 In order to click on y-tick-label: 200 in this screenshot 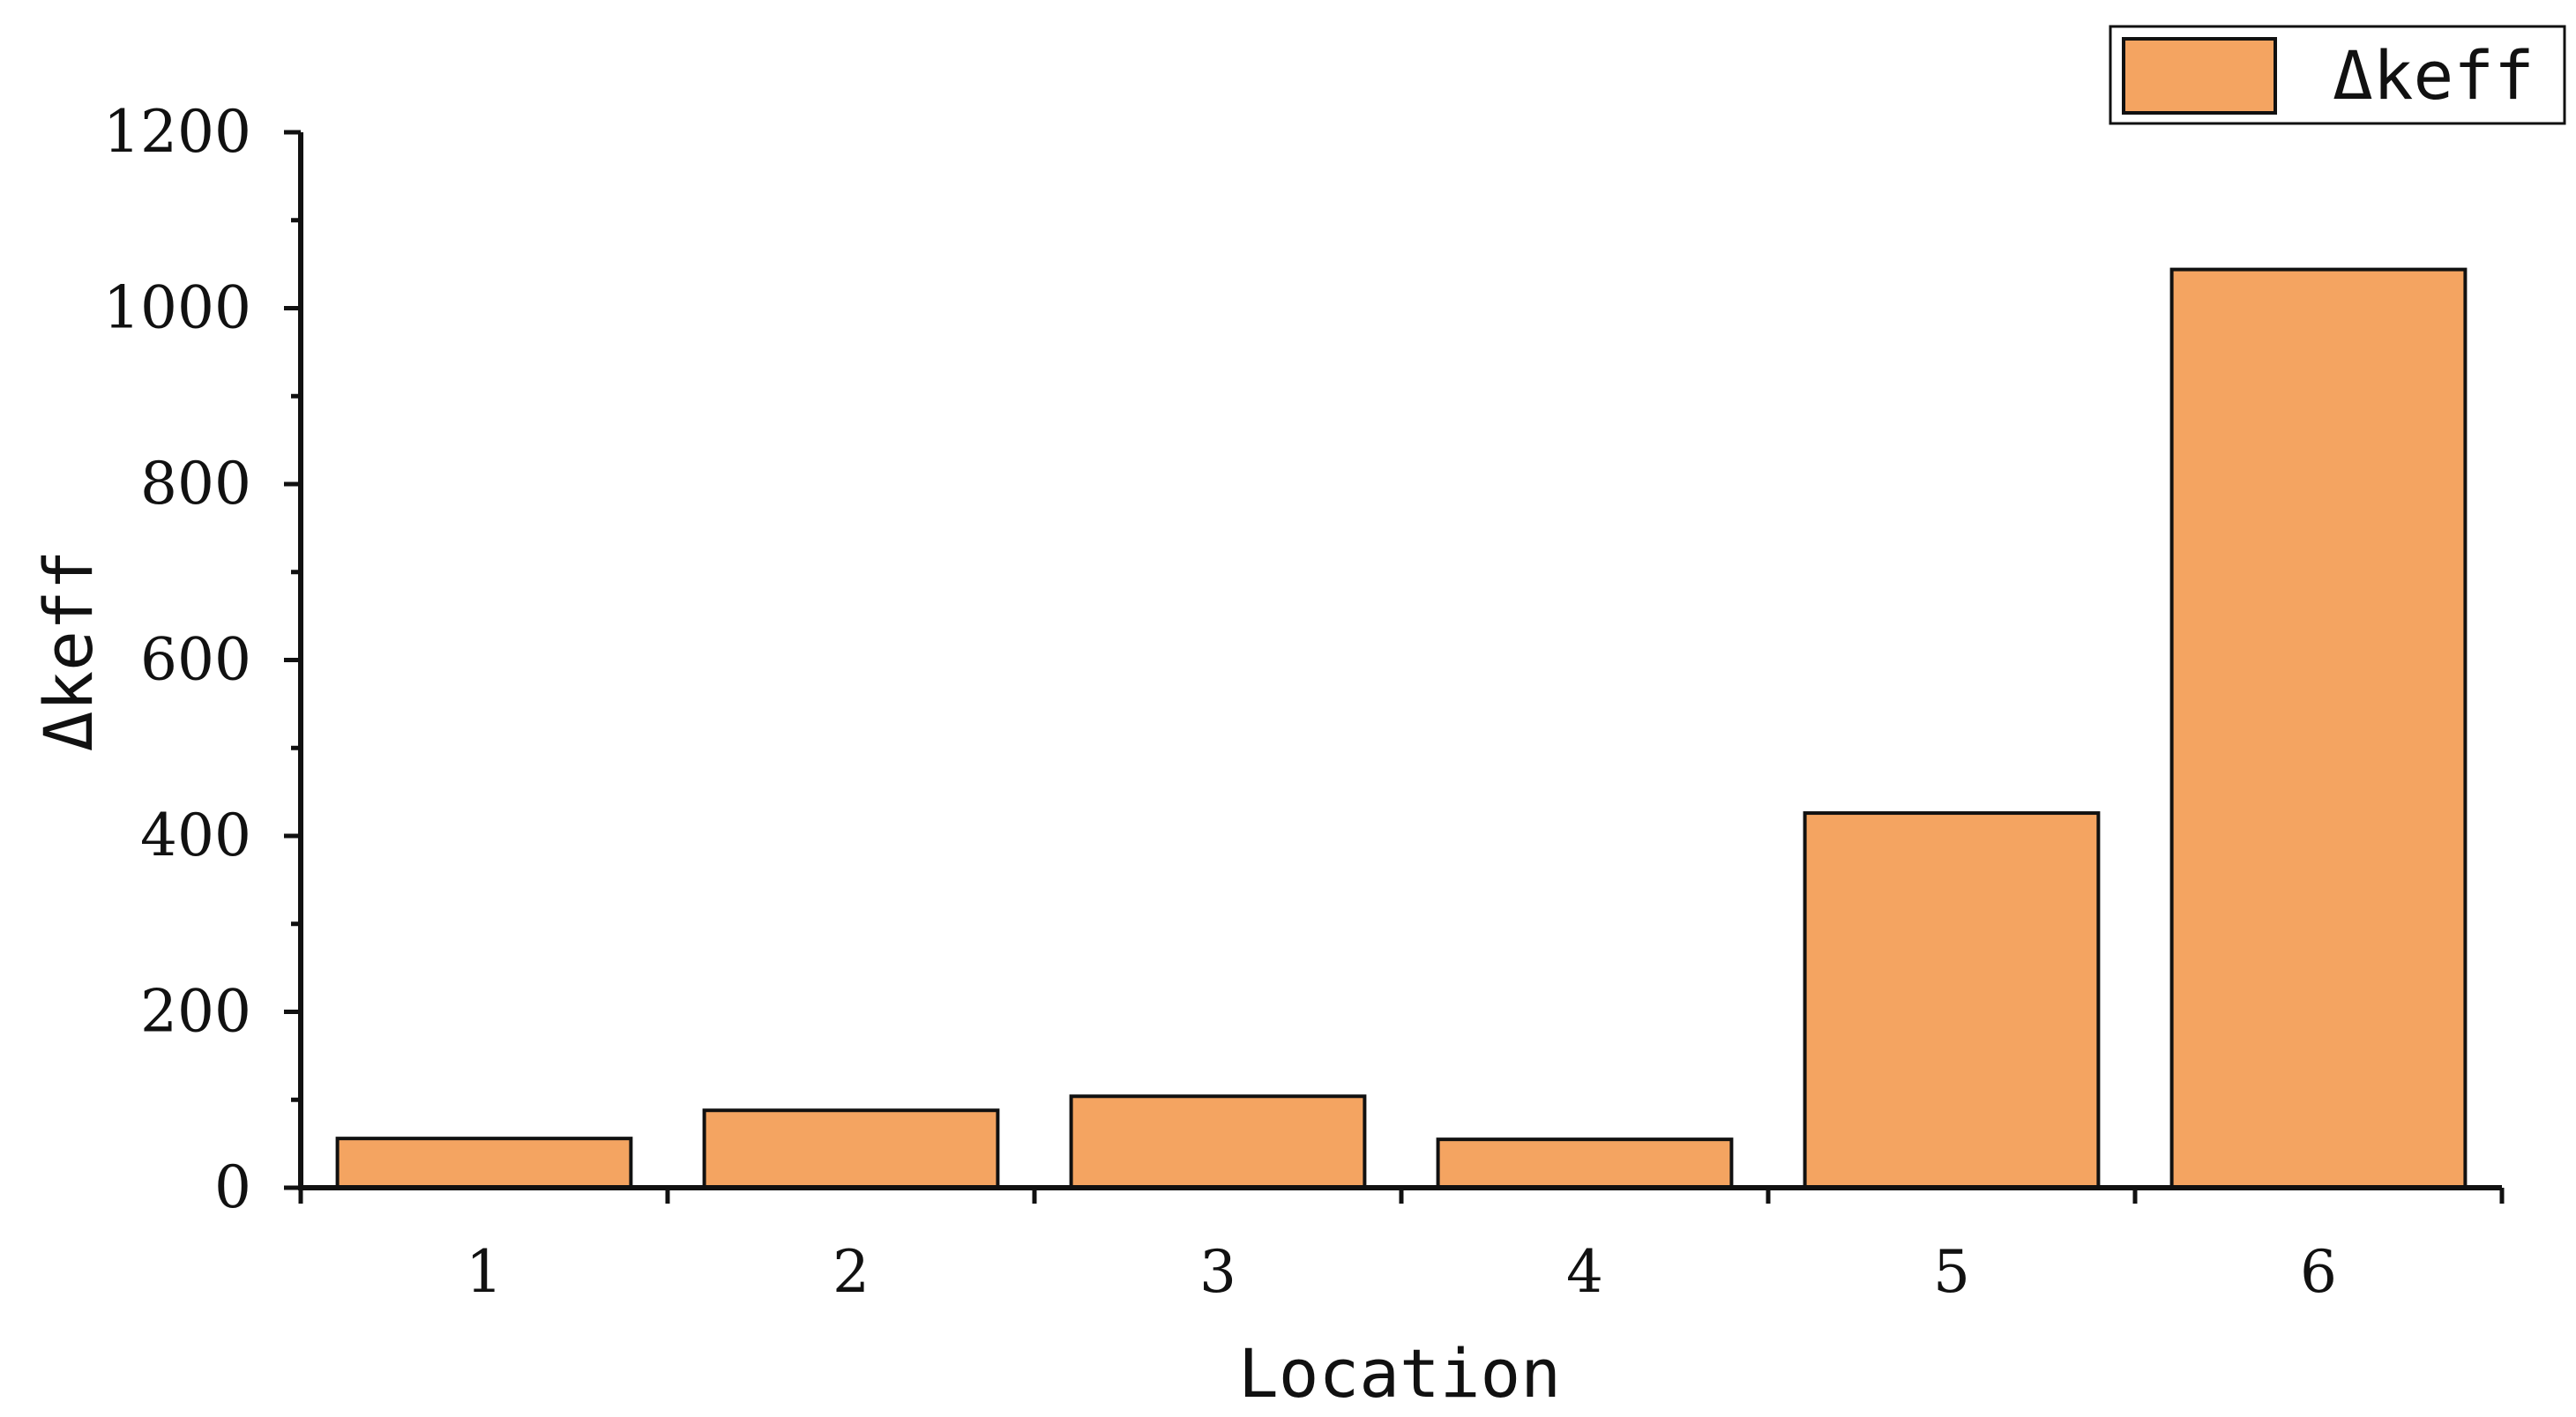, I will do `click(195, 1012)`.